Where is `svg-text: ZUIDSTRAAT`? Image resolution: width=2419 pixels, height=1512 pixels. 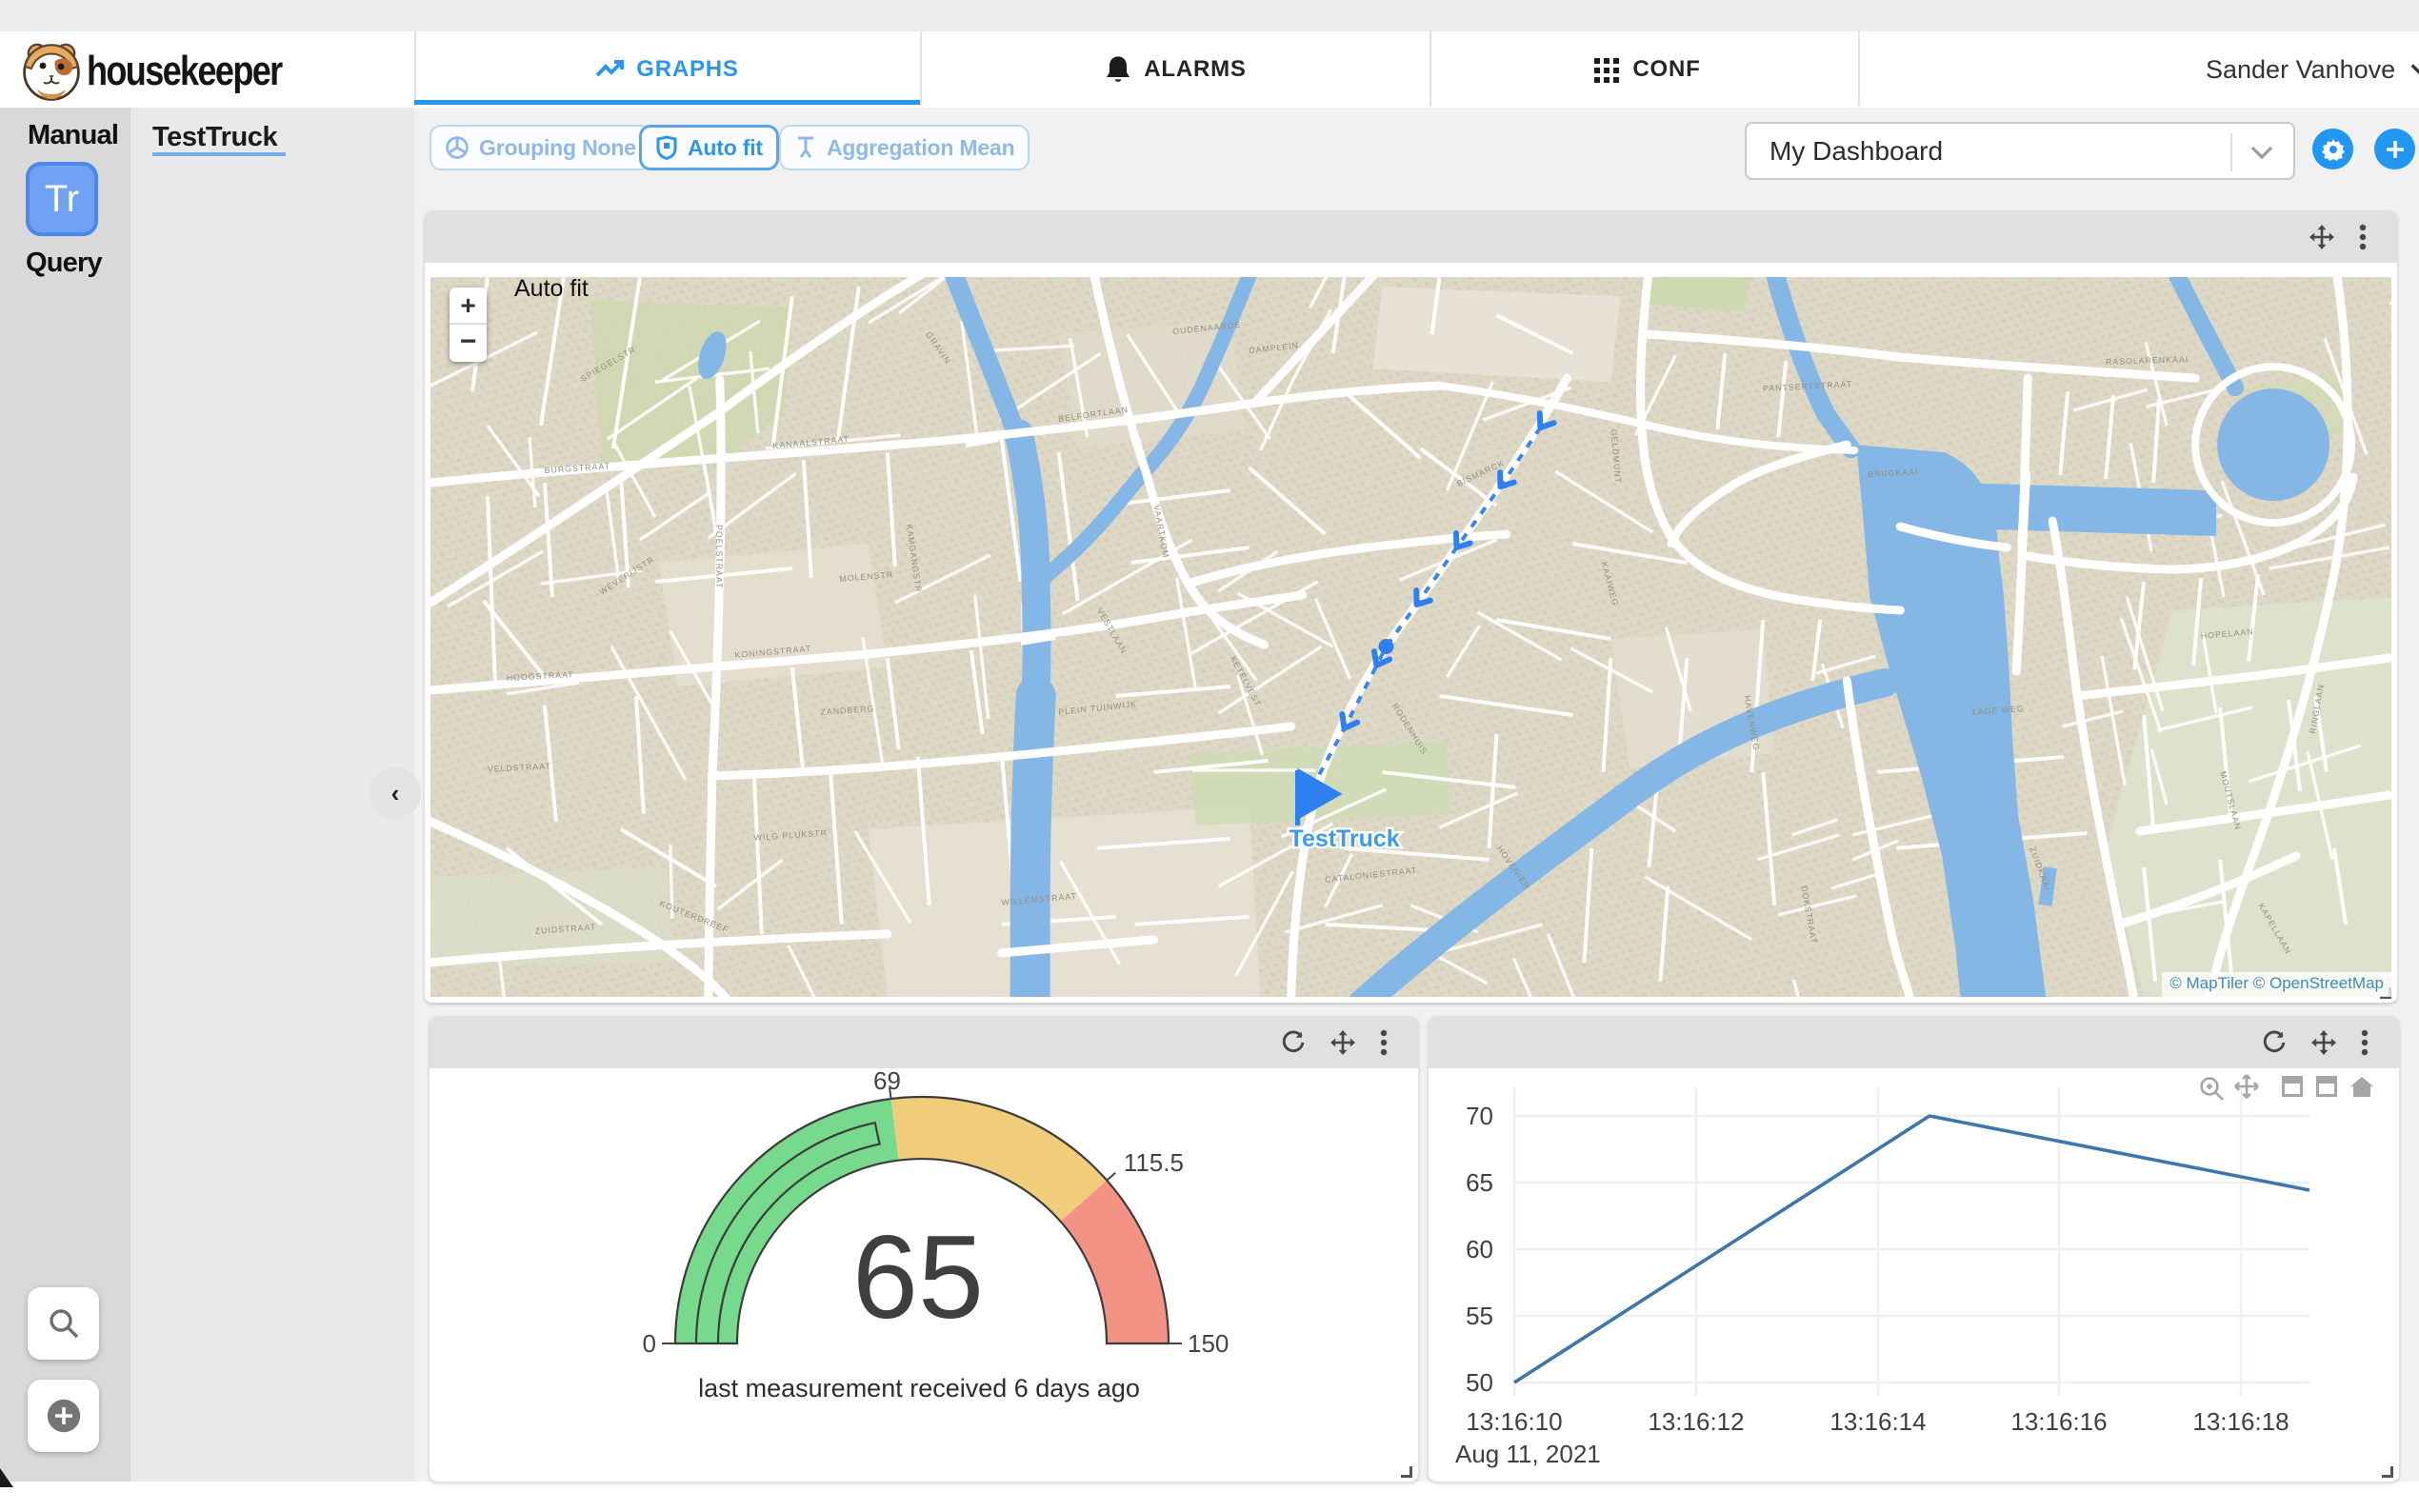 svg-text: ZUIDSTRAAT is located at coordinates (565, 928).